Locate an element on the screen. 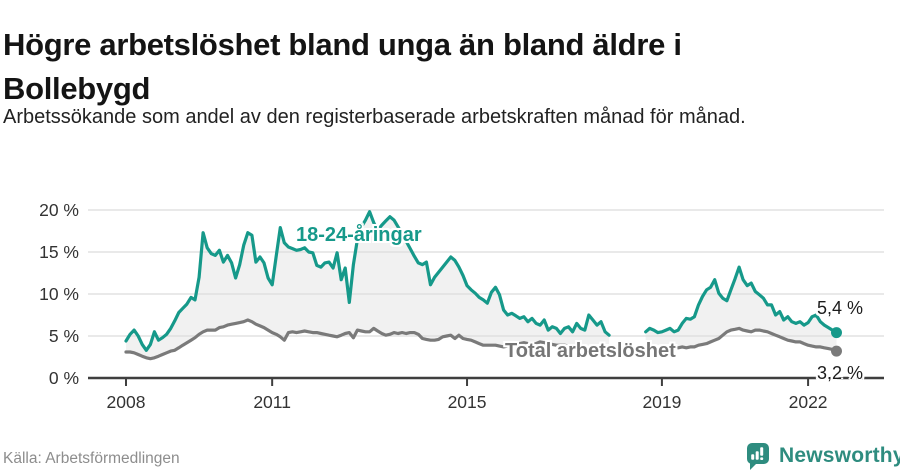 The image size is (900, 474). newsworthy-logo: Newsworthy is located at coordinates (822, 455).